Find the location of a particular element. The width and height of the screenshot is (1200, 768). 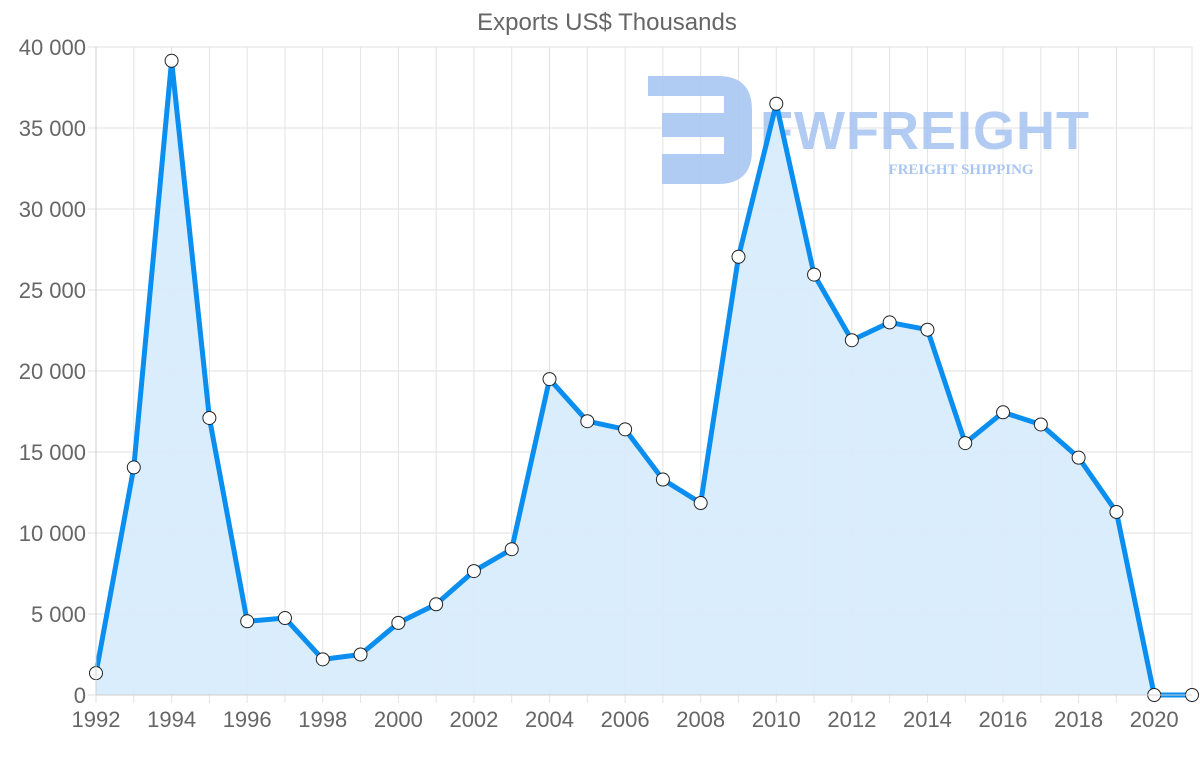

data-point: 2015: 15550 is located at coordinates (965, 443).